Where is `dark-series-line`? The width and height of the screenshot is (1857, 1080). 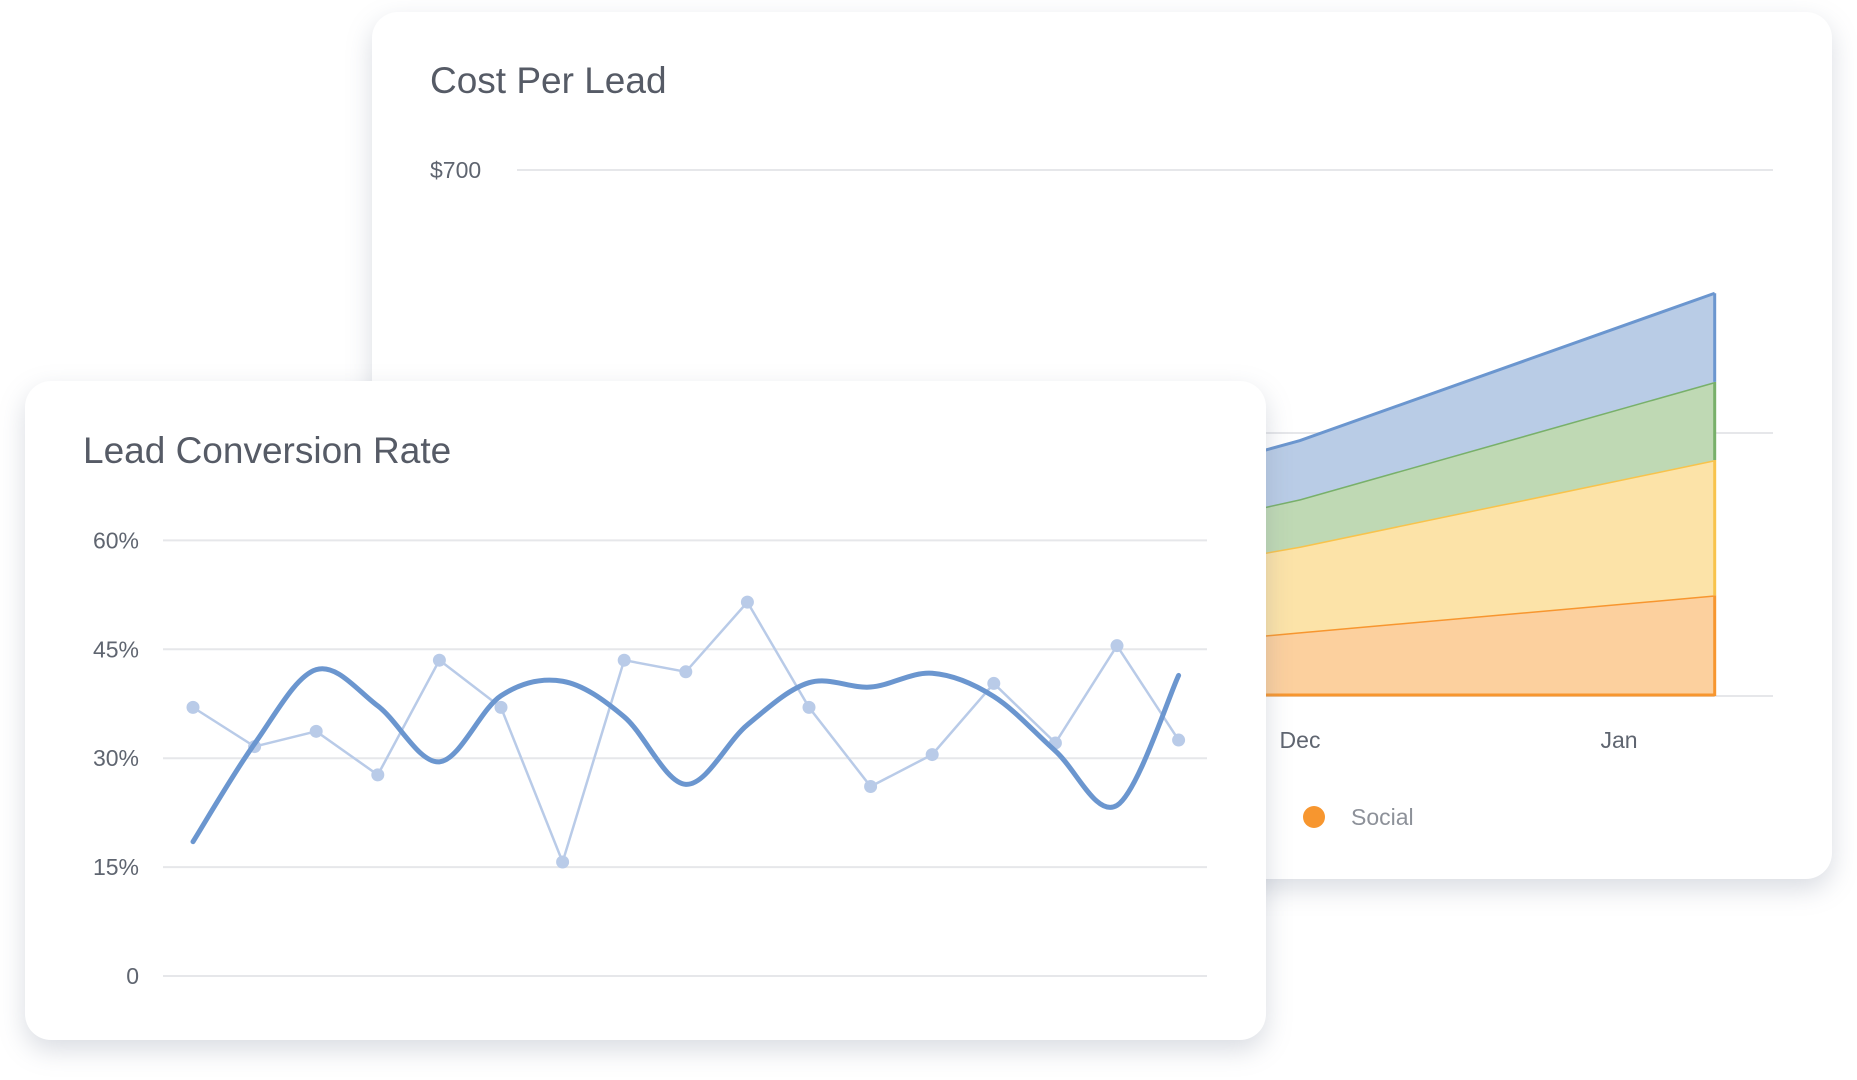
dark-series-line is located at coordinates (686, 755).